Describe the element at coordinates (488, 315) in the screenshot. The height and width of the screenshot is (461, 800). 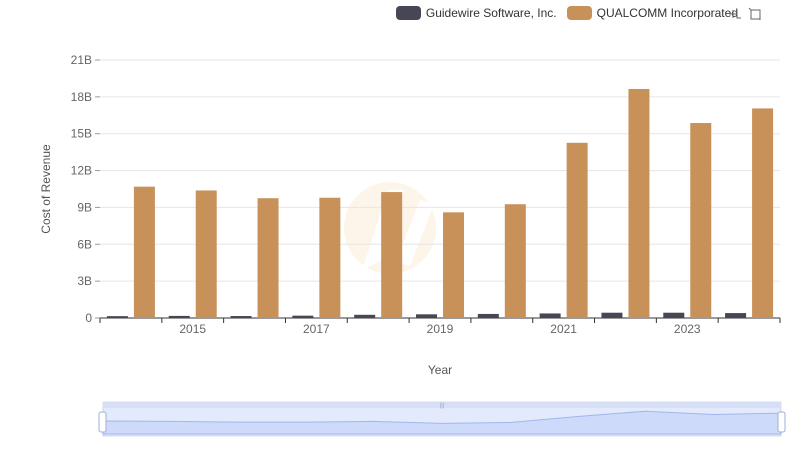
I see `bar-guidewire-2020` at that location.